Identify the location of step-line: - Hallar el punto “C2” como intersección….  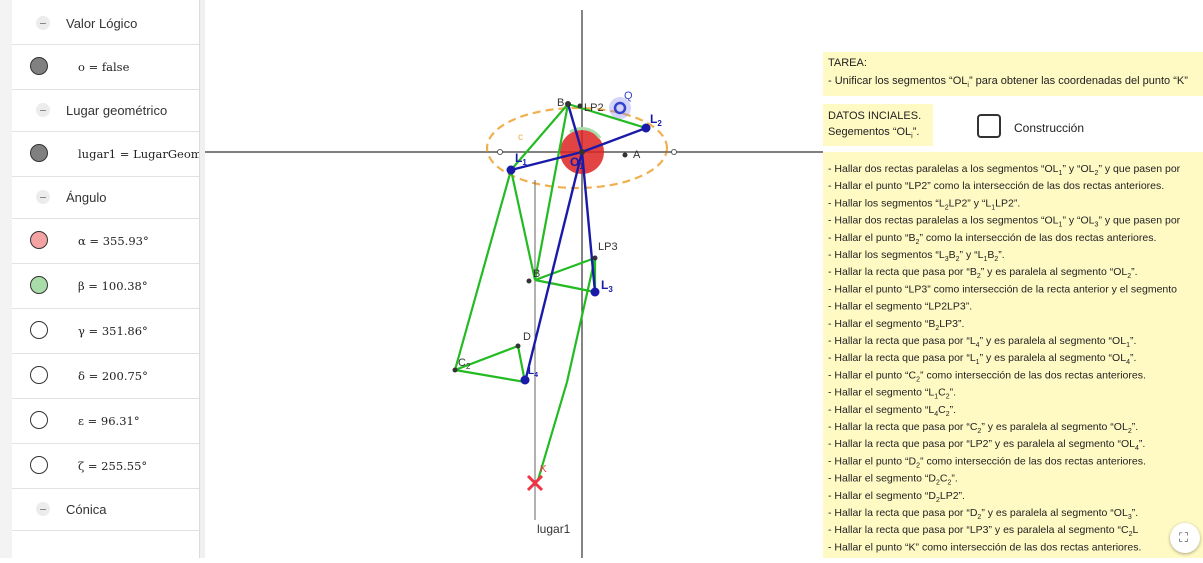
(987, 376).